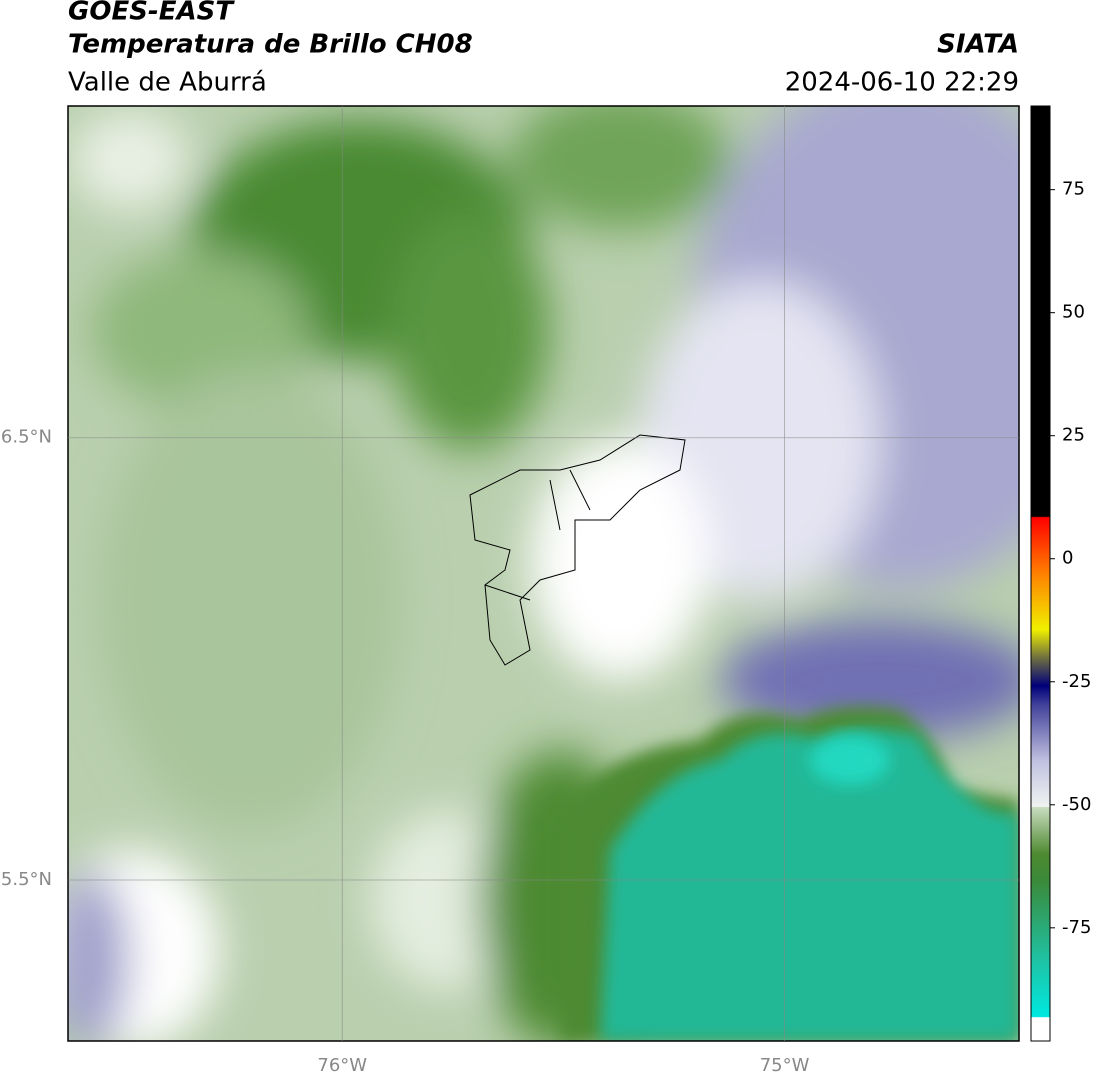 This screenshot has height=1082, width=1094. Describe the element at coordinates (342, 1065) in the screenshot. I see `lon-tick-label: 76°W` at that location.